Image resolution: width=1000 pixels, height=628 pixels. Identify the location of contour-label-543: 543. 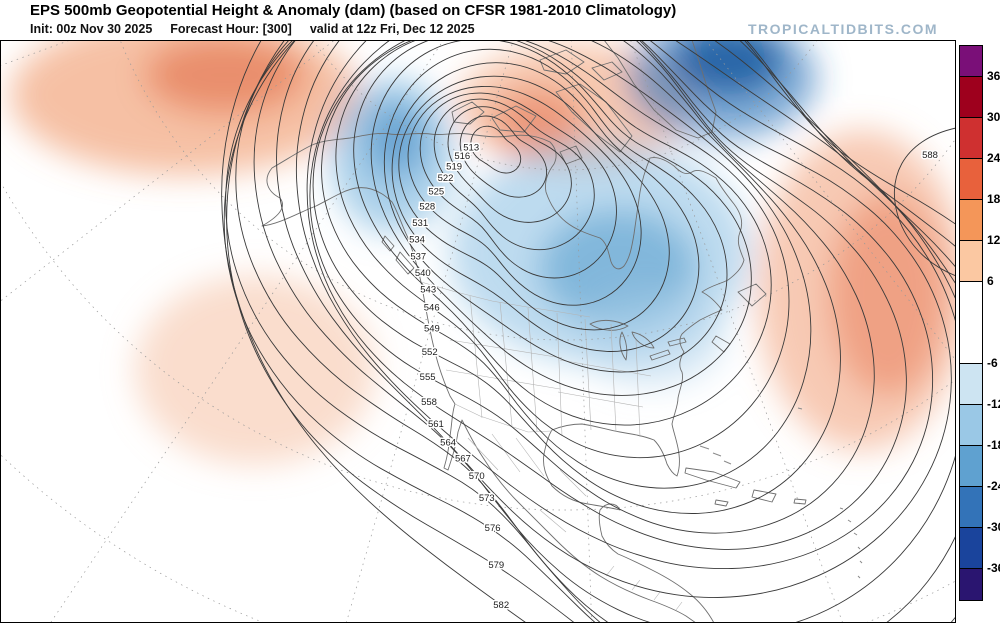
(428, 290).